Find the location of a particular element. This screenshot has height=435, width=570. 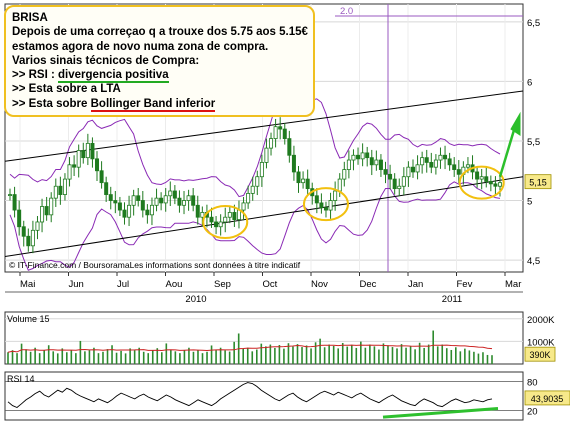

bullet-bollinger-prefix: >> Esta sobre is located at coordinates (51, 103).